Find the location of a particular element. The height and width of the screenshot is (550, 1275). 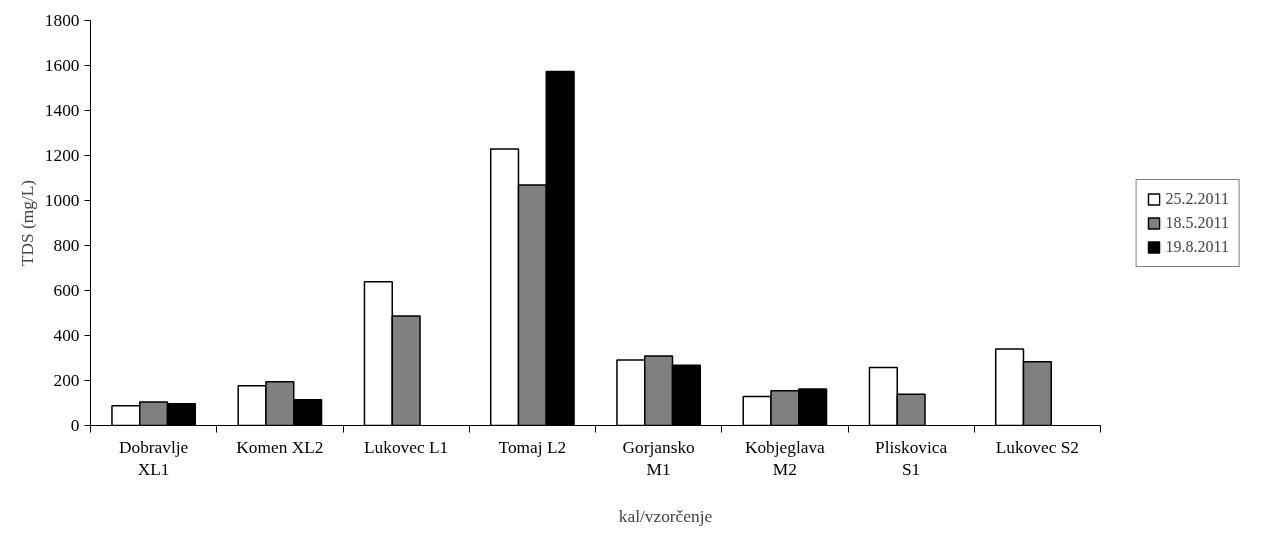

y-tick-label: 600 is located at coordinates (66, 290).